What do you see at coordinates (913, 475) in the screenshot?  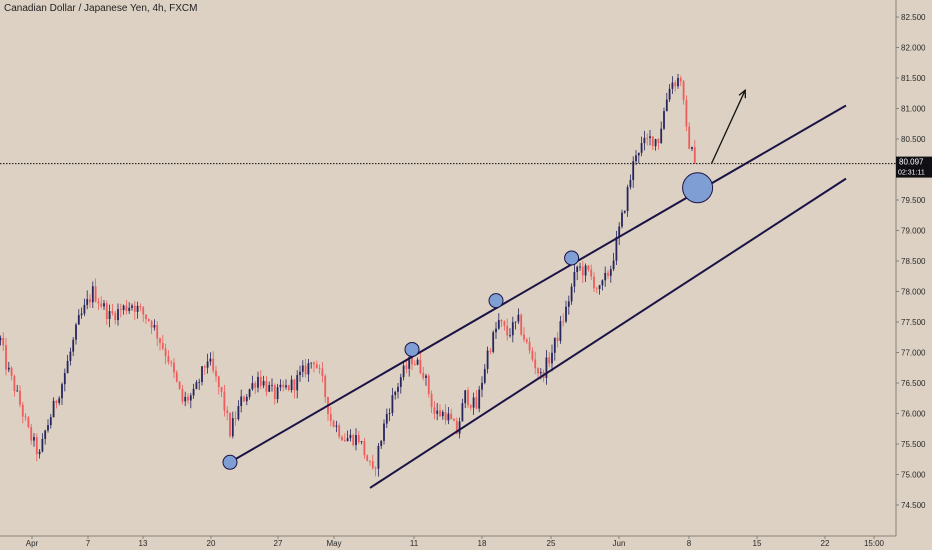 I see `y-tick-label: 75.000` at bounding box center [913, 475].